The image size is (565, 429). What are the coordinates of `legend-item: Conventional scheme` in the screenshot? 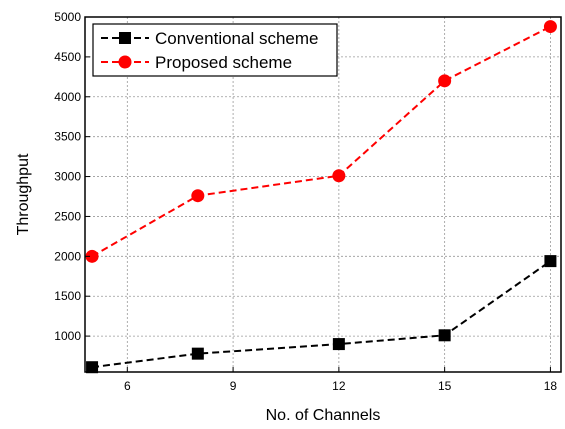 It's located at (209, 38).